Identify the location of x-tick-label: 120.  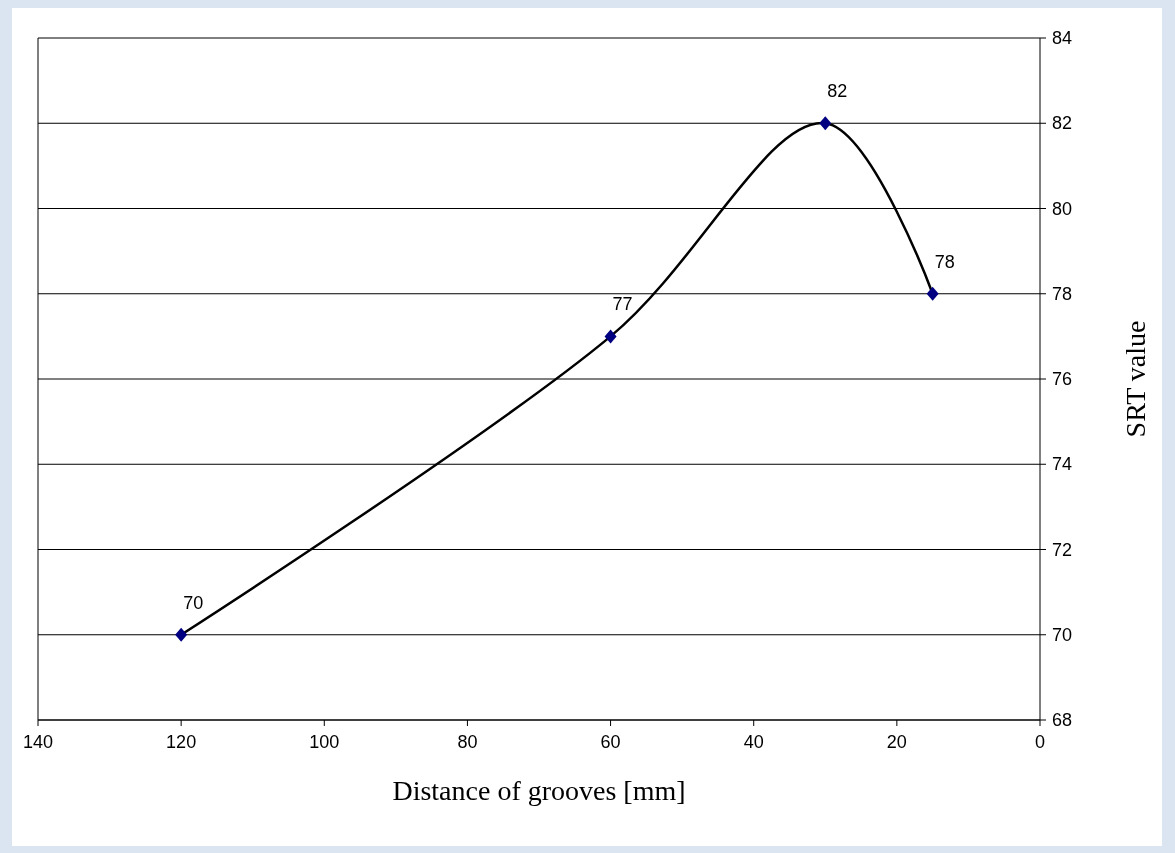
(181, 742).